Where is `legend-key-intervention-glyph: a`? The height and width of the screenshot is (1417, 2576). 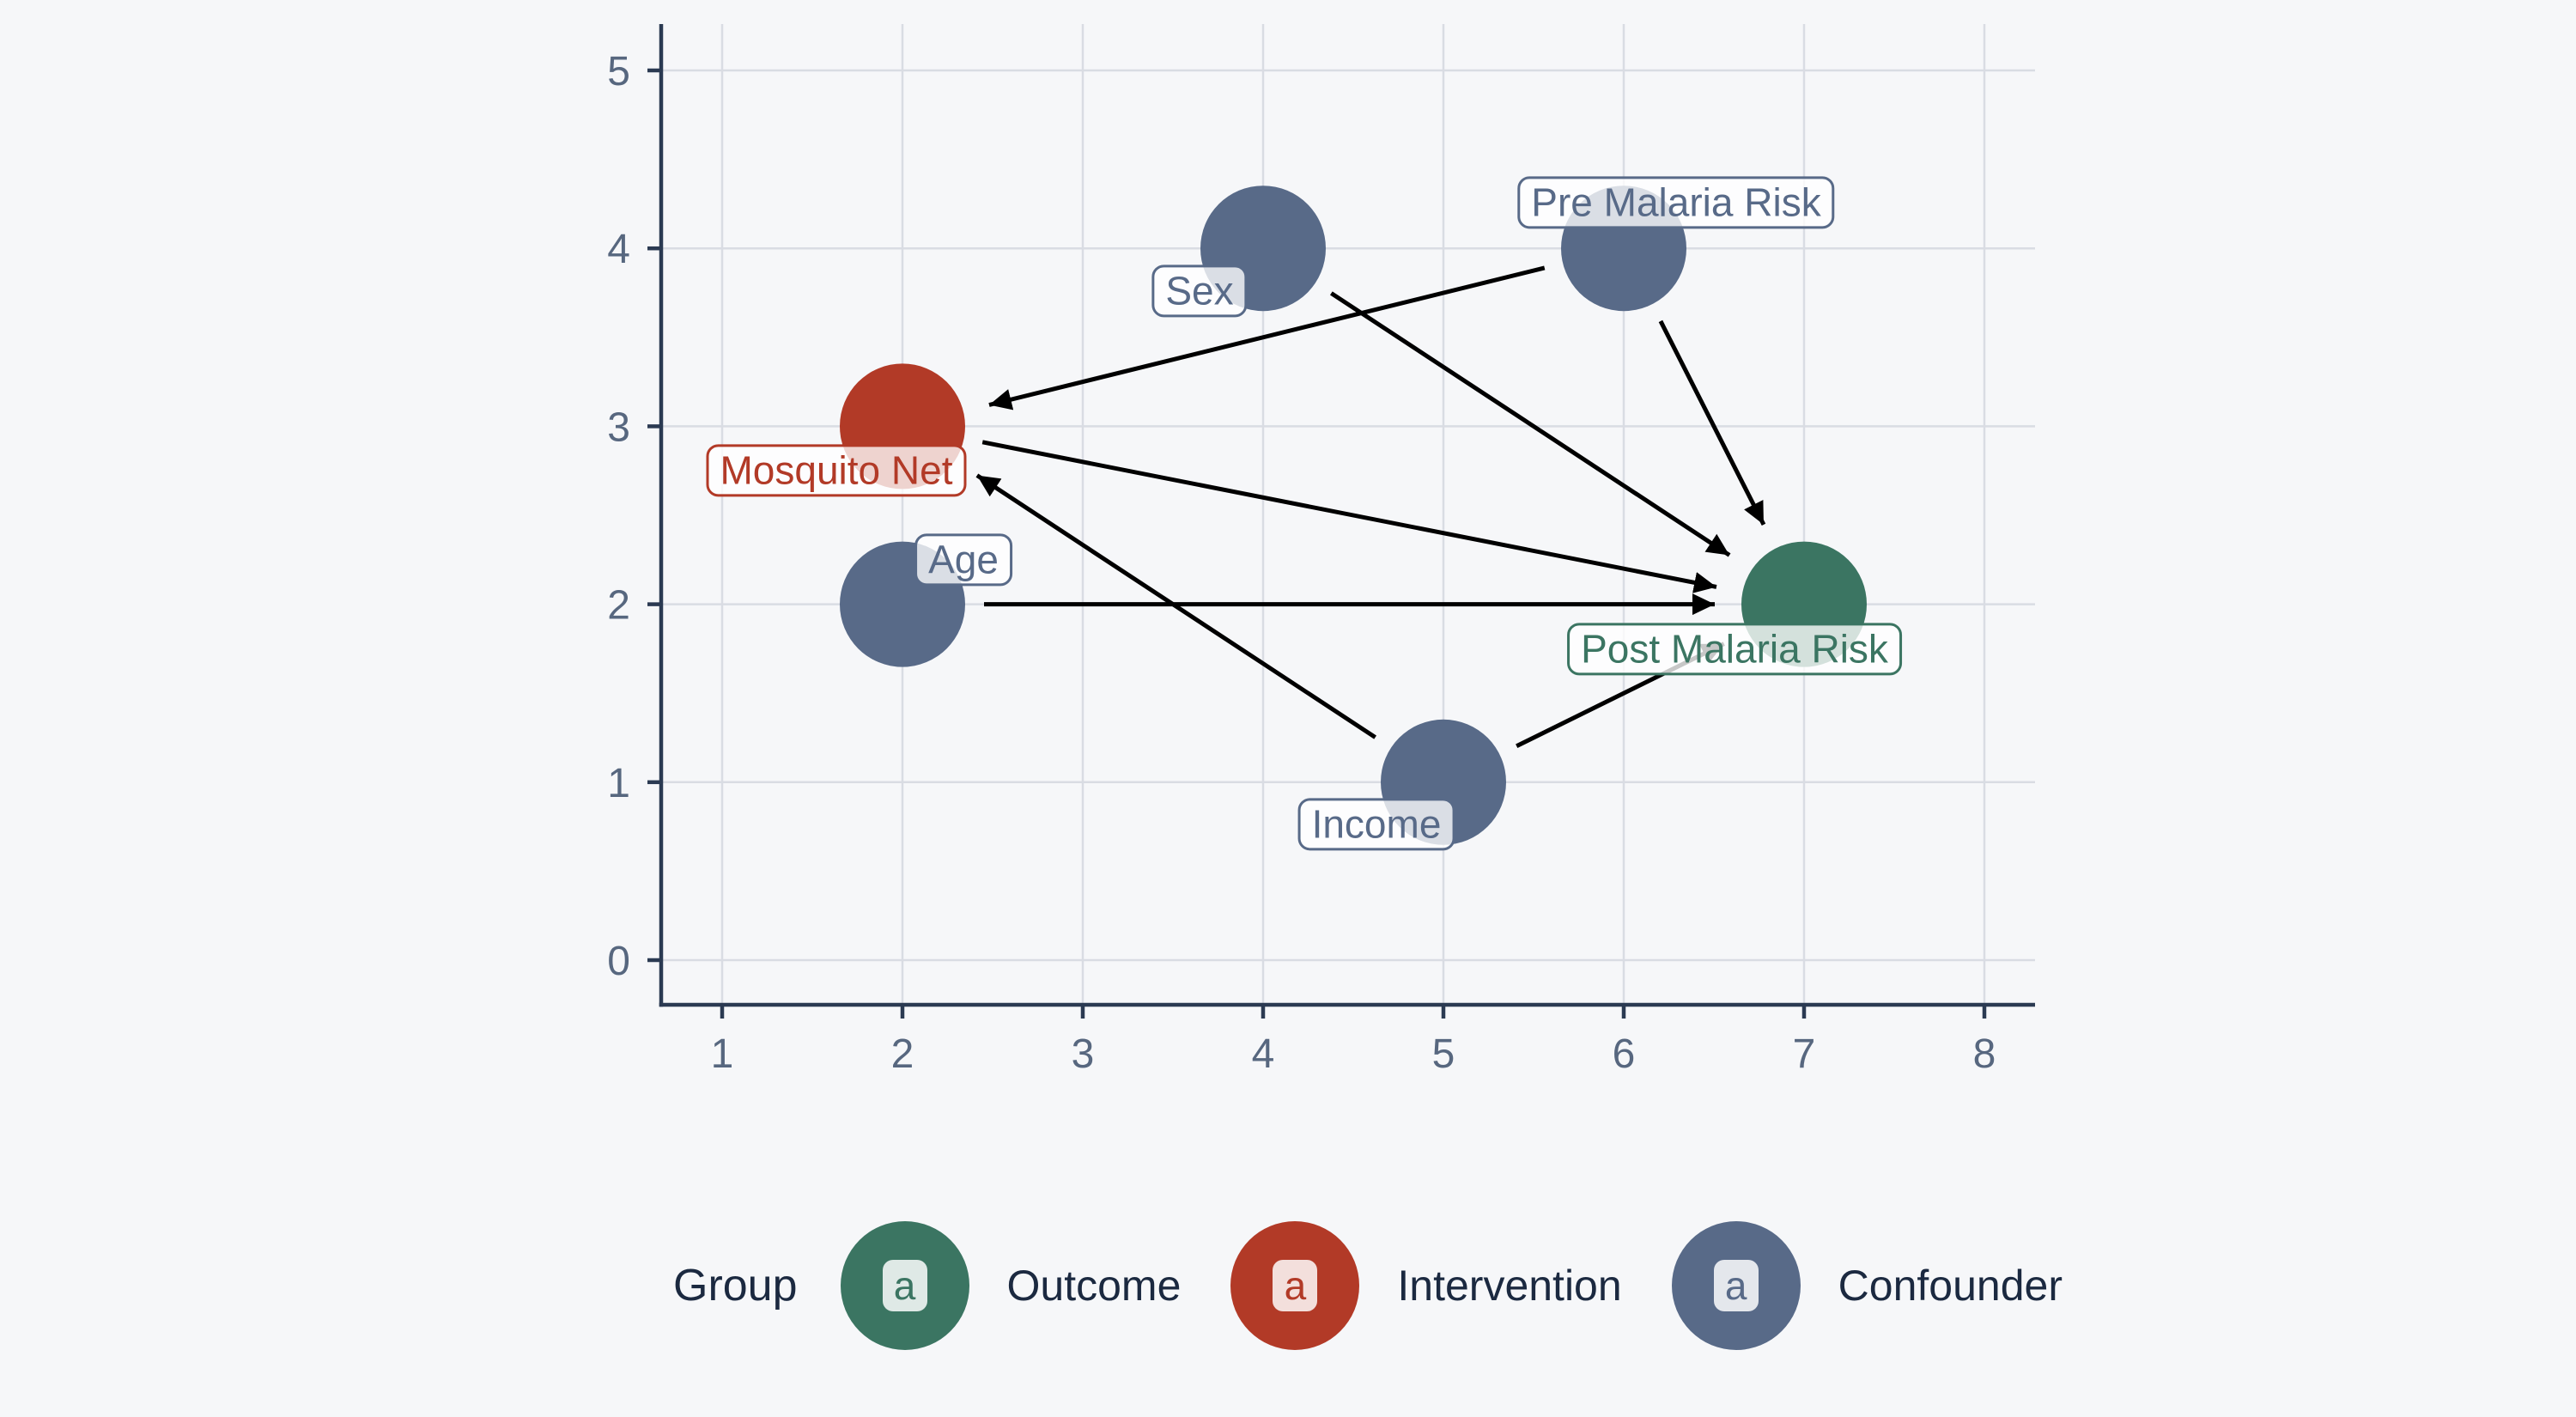 legend-key-intervention-glyph: a is located at coordinates (1295, 1285).